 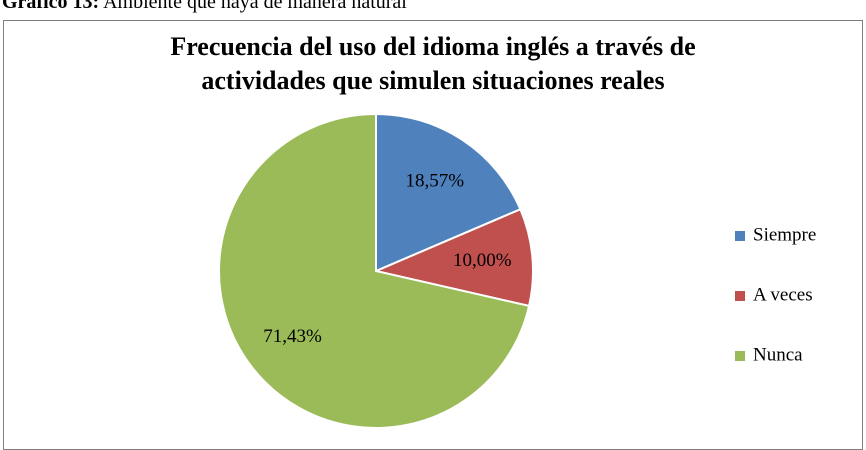 I want to click on data-label: 18,57%, so click(x=435, y=180).